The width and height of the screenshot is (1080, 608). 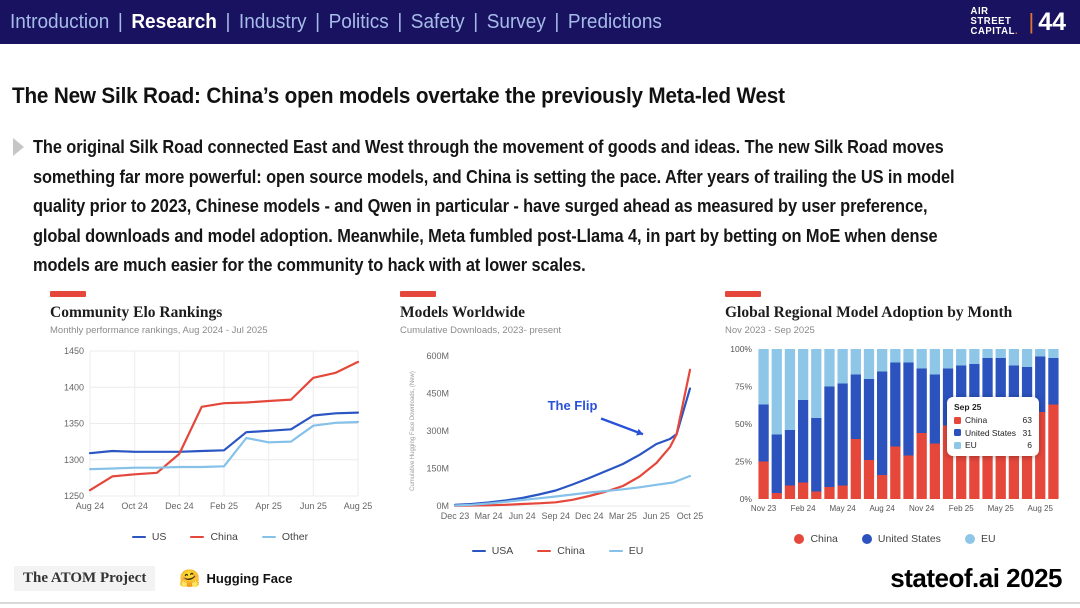 What do you see at coordinates (413, 431) in the screenshot?
I see `svg-text:Cumulative Hugging Face Downlo: Cumulative Hugging Face Downloads, (New)` at bounding box center [413, 431].